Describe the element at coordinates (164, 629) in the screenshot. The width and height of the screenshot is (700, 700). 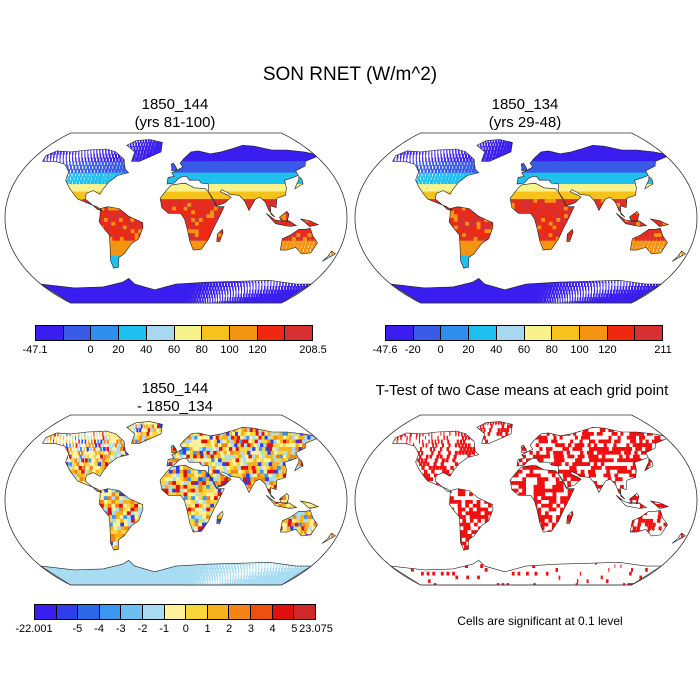
I see `colorbar-tick-label: -1` at that location.